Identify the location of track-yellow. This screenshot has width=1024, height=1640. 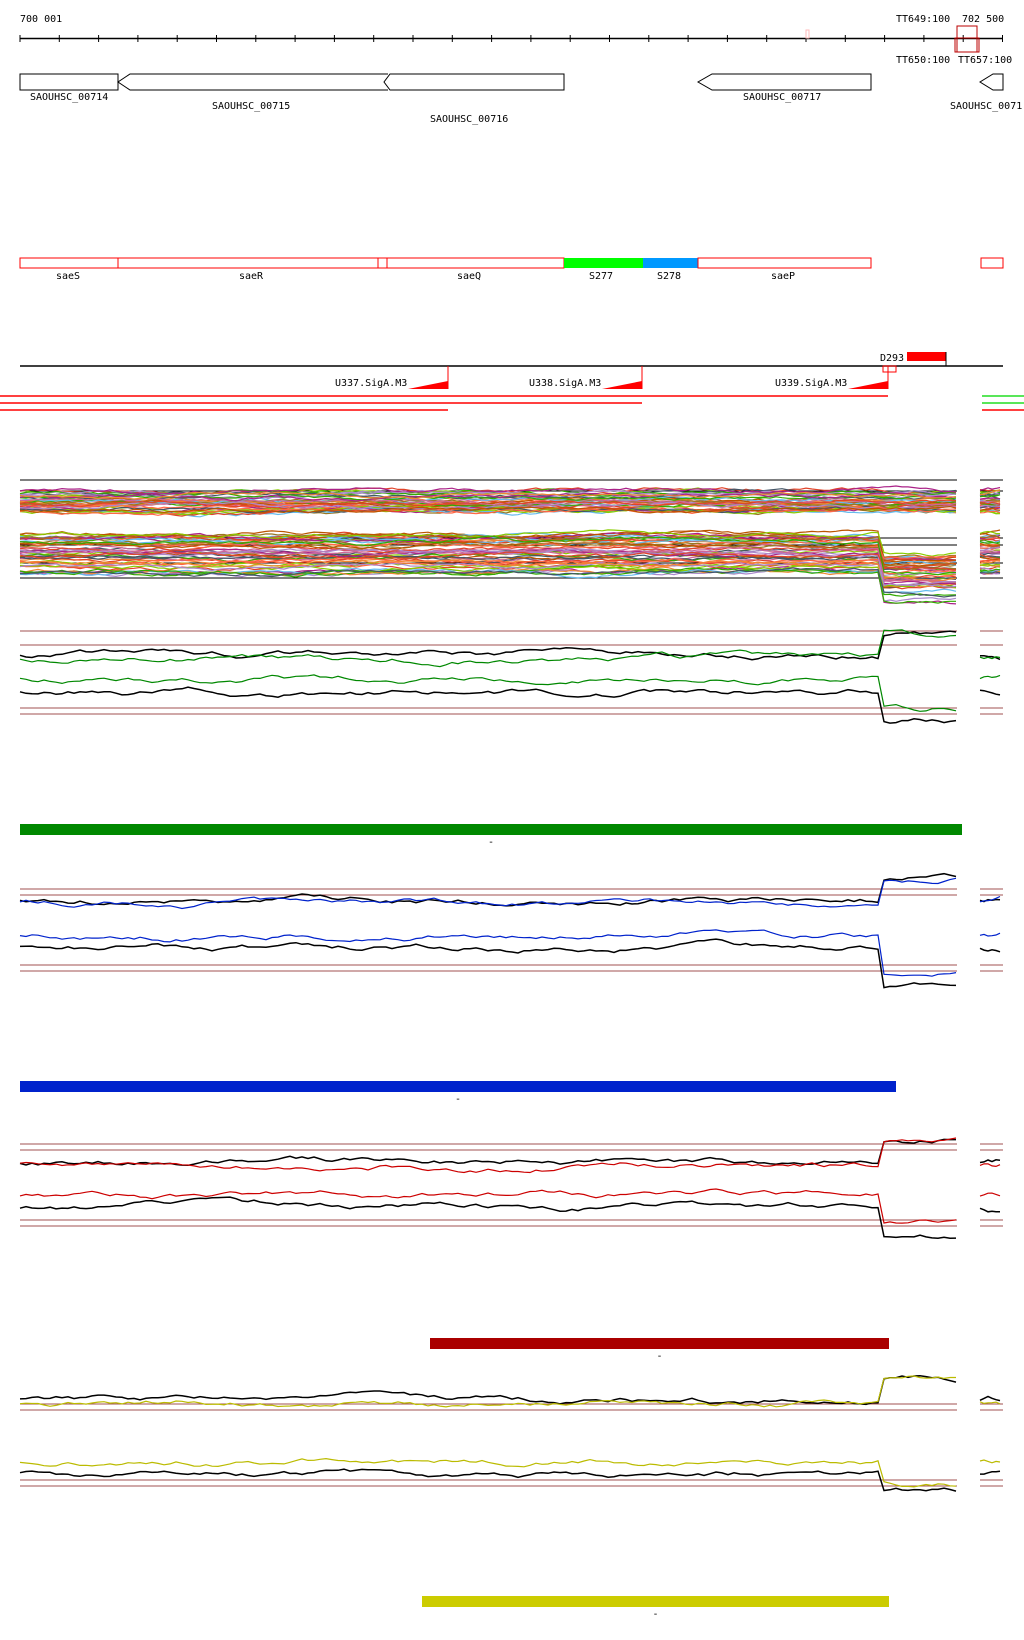
(511, 1433).